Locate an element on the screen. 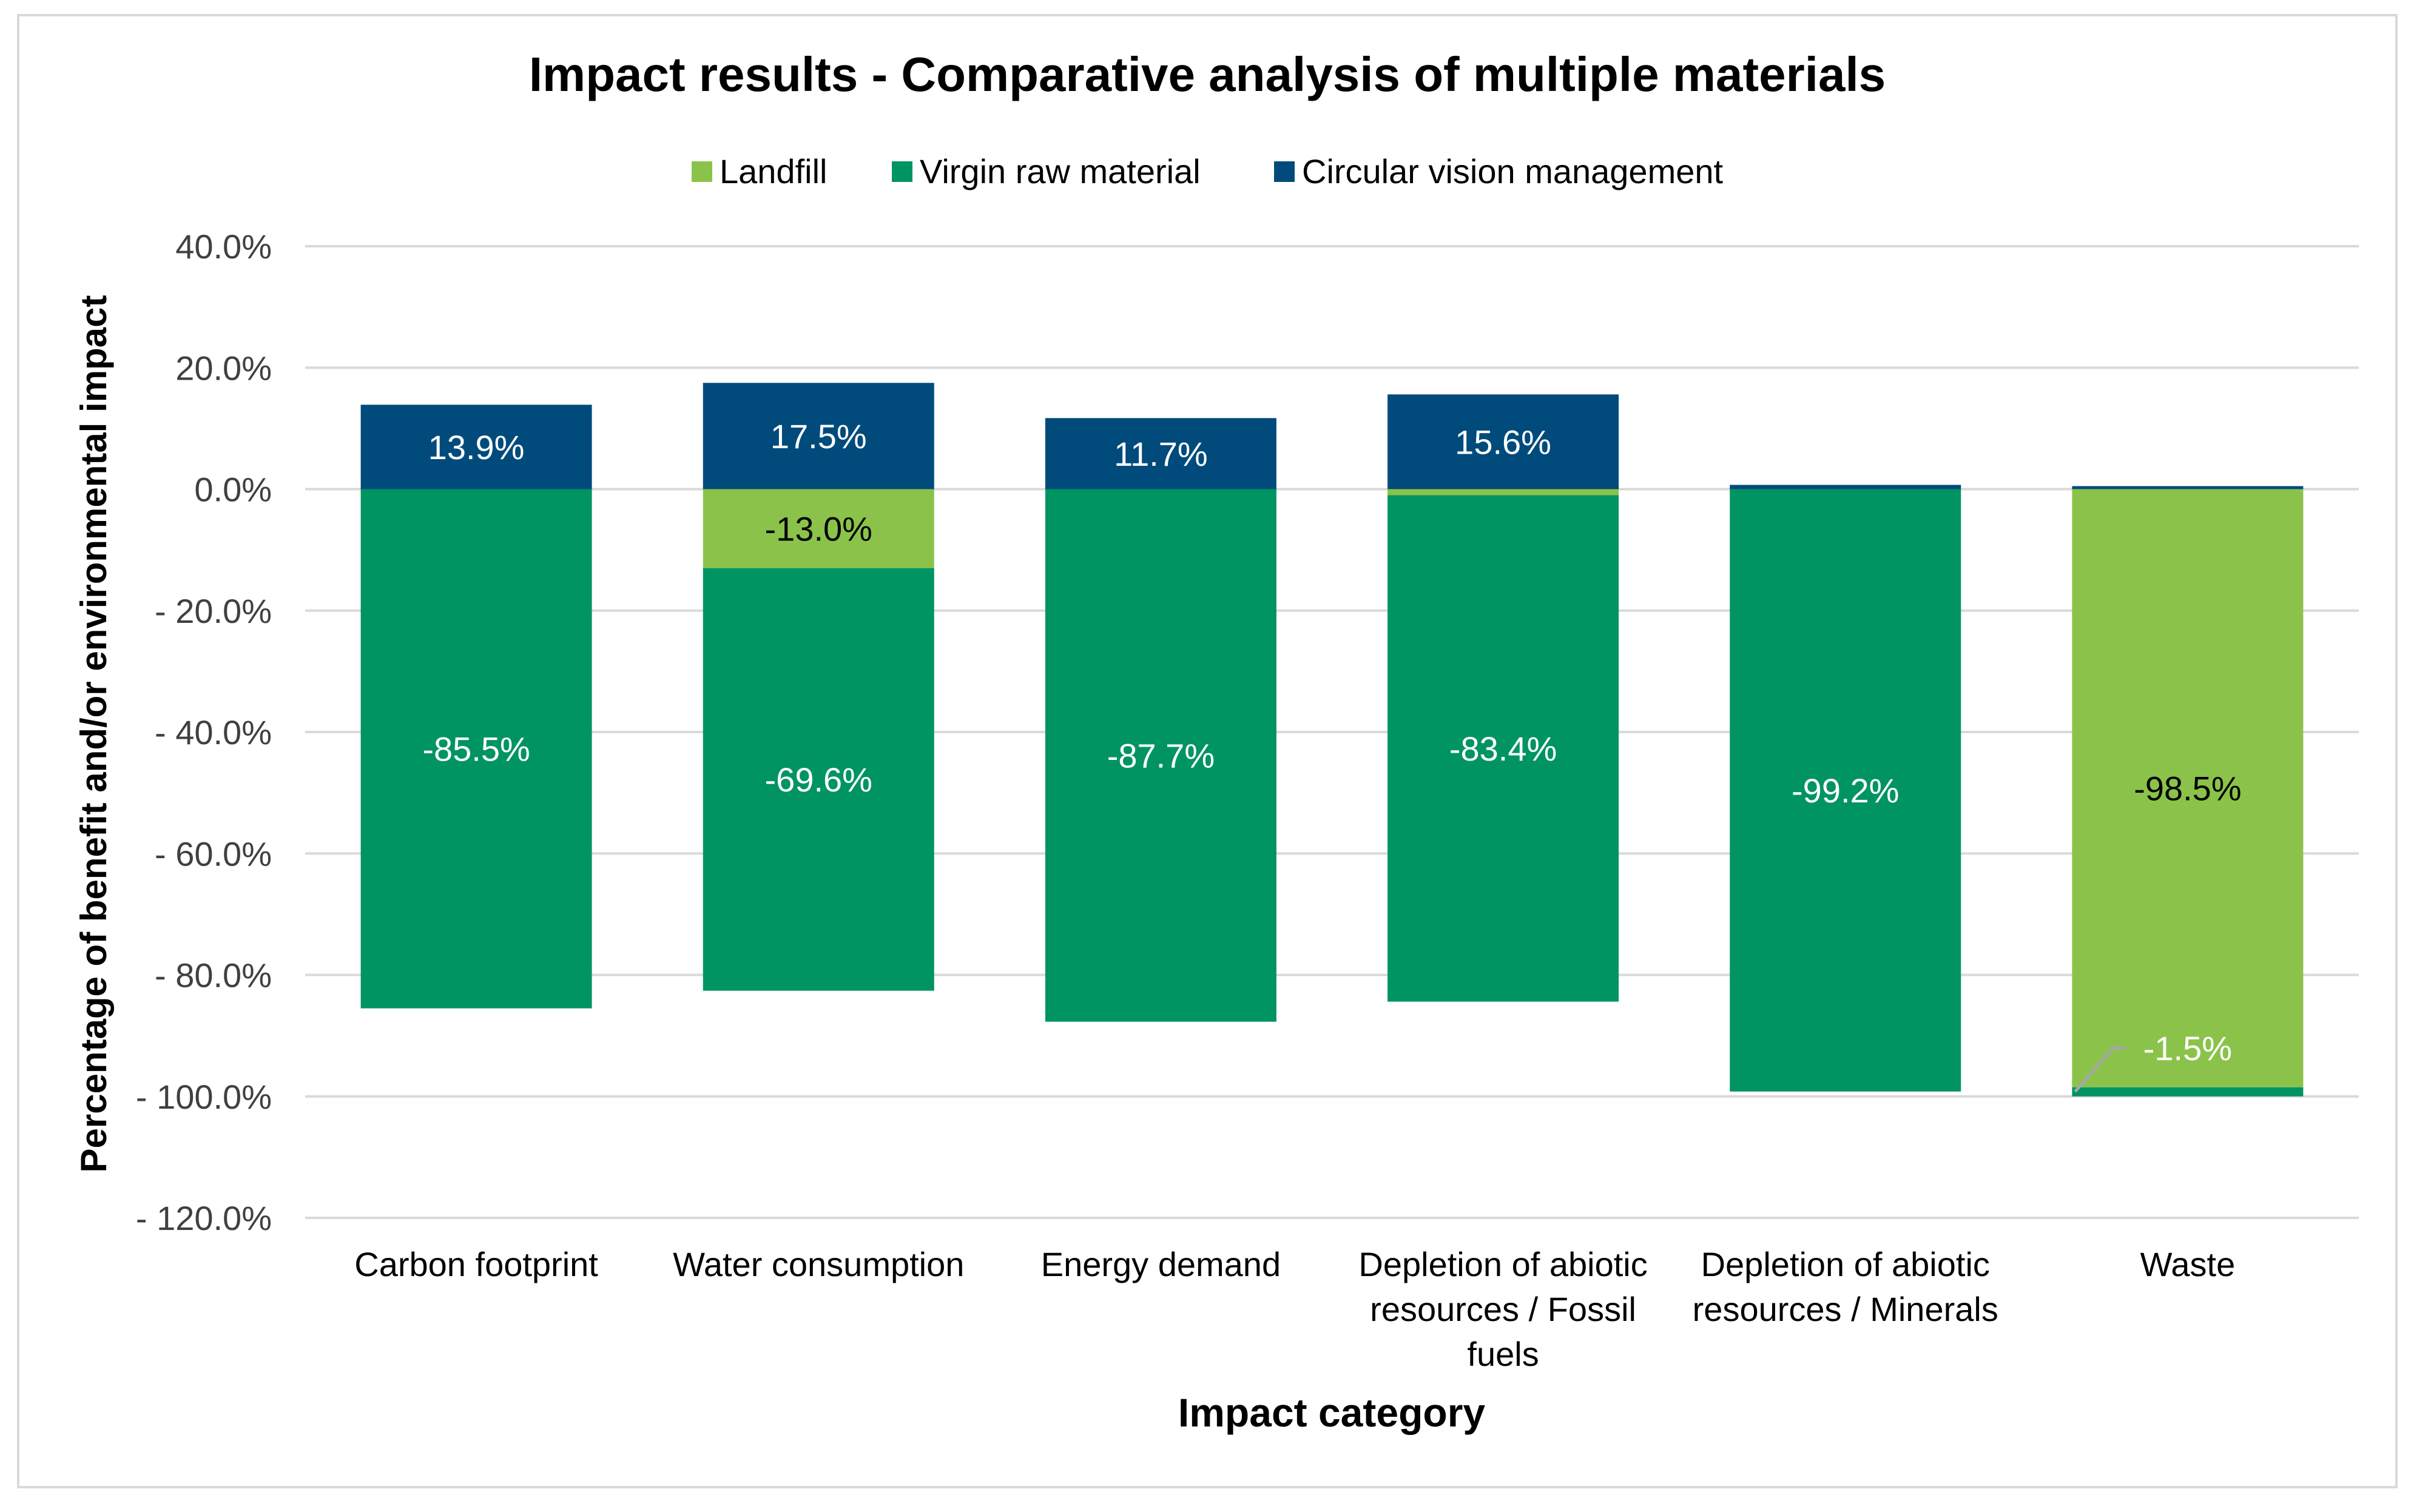 This screenshot has width=2414, height=1512. y-tick-label: 40.0% is located at coordinates (224, 246).